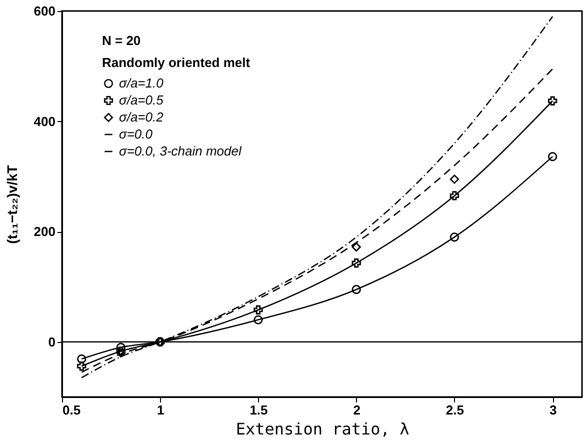  Describe the element at coordinates (136, 134) in the screenshot. I see `legend-label: σ=0.0` at that location.